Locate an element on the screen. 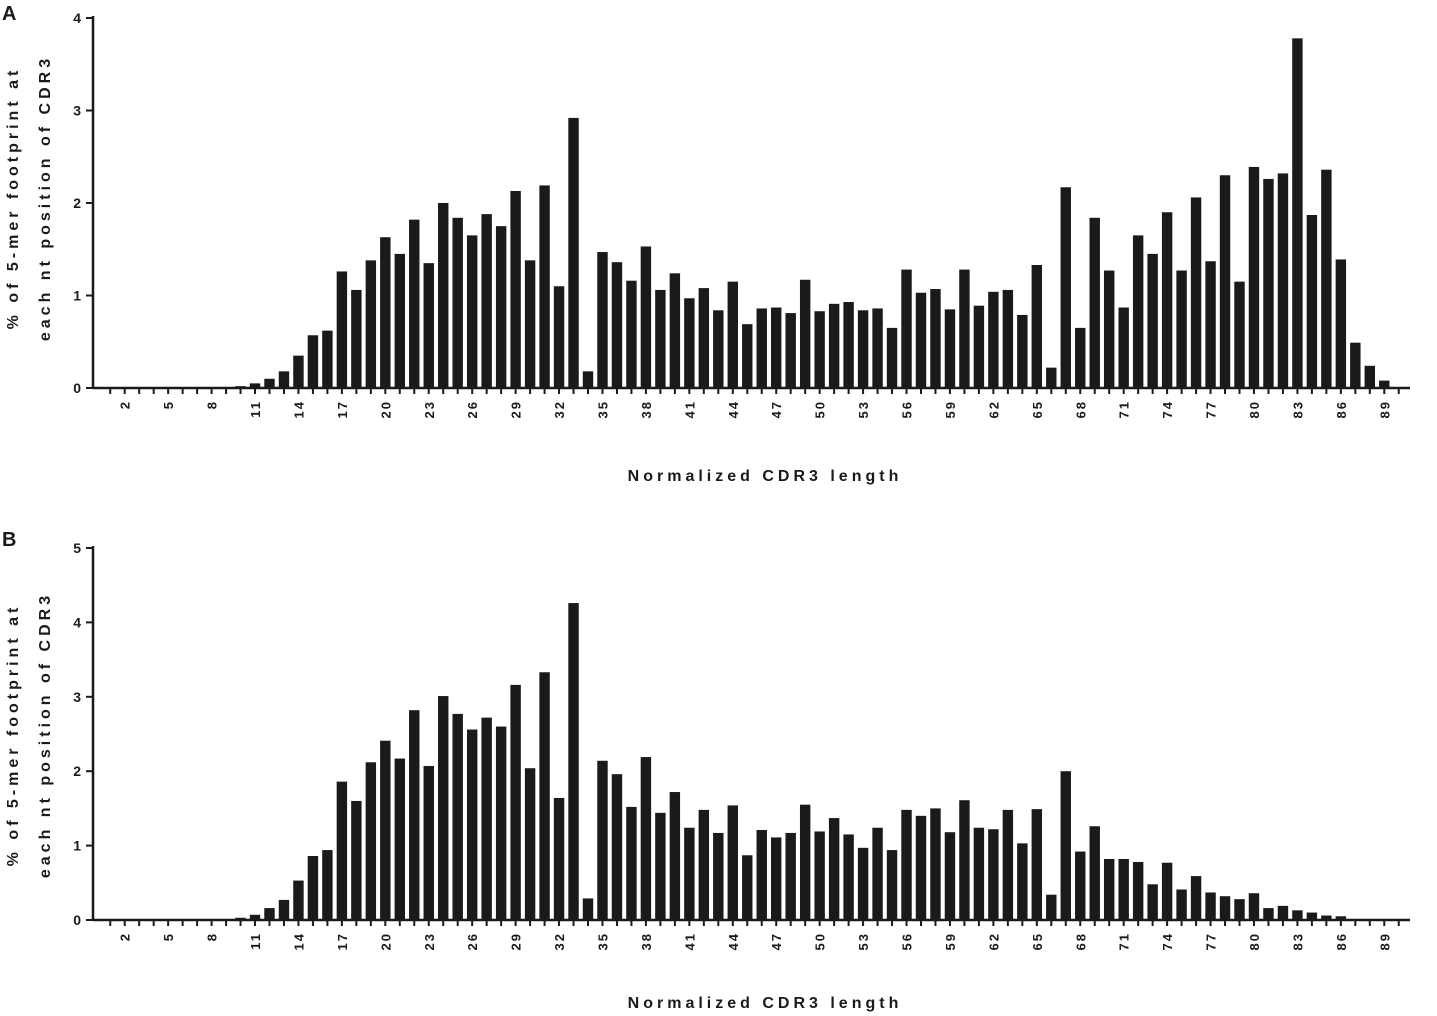  panel-b-xtick-label-11: 11 is located at coordinates (255, 941).